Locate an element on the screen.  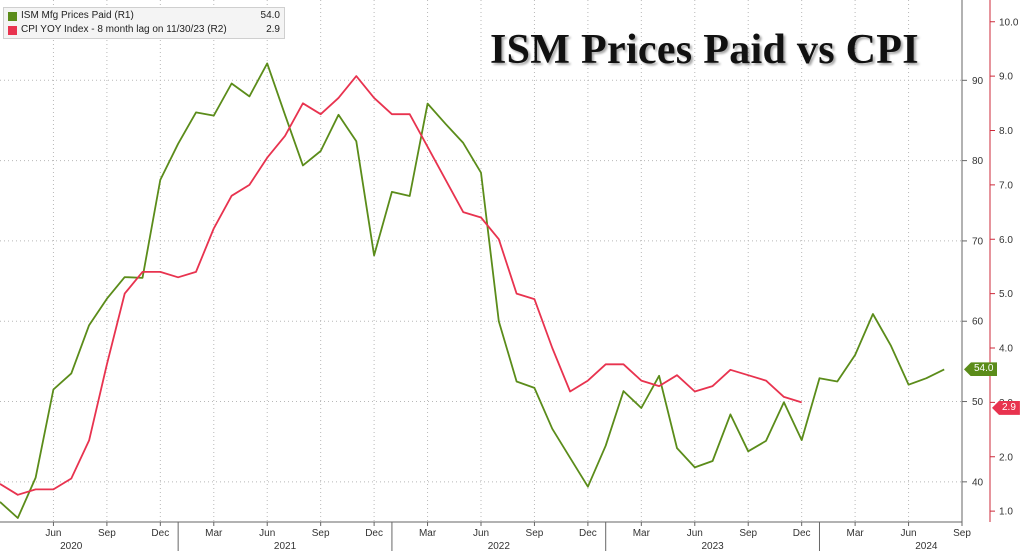
r2-tick-label: 9.0 is located at coordinates (1006, 77).